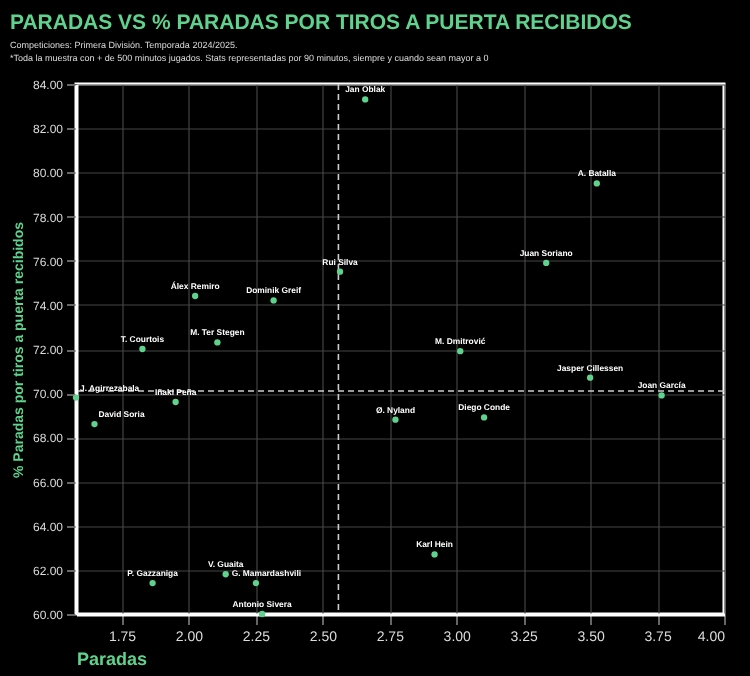 Image resolution: width=750 pixels, height=676 pixels. I want to click on x-axis-title: Paradas, so click(112, 659).